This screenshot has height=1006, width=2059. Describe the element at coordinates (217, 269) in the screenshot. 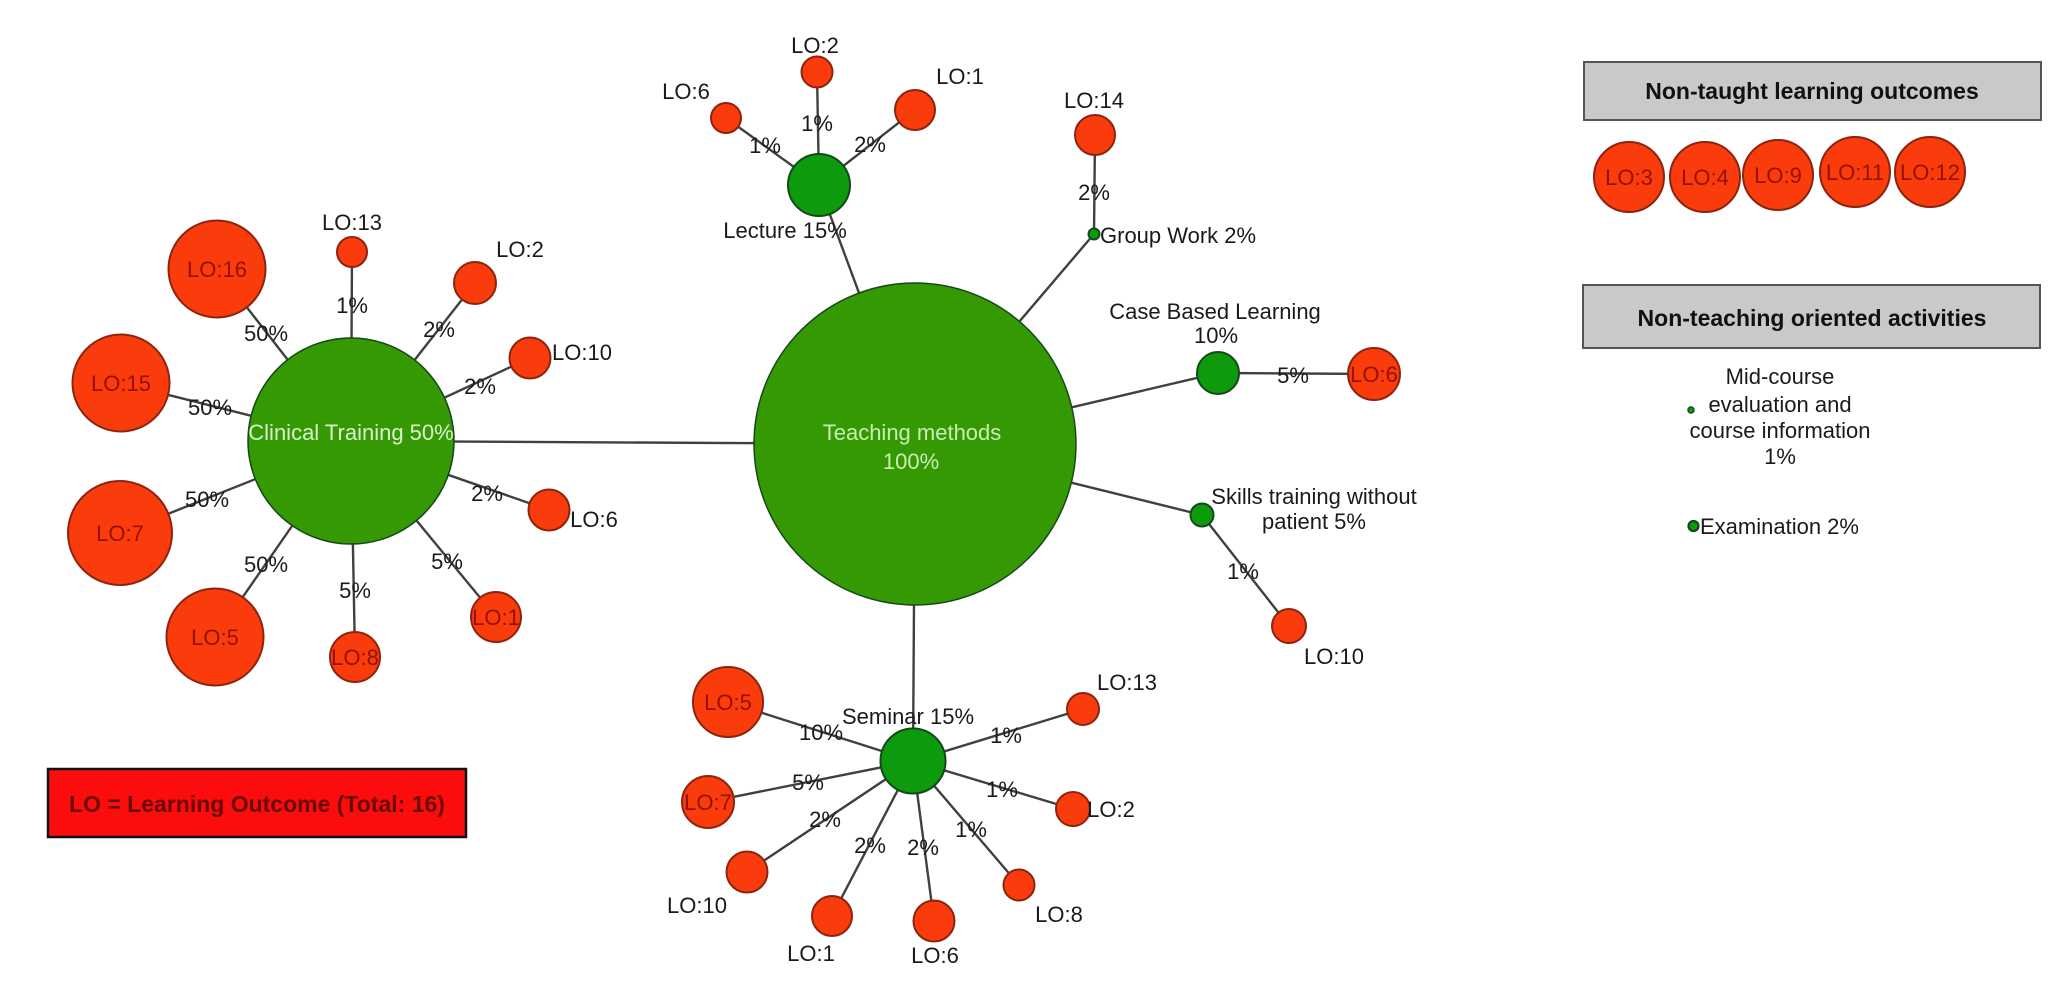

I see `svg-text: LO:16` at that location.